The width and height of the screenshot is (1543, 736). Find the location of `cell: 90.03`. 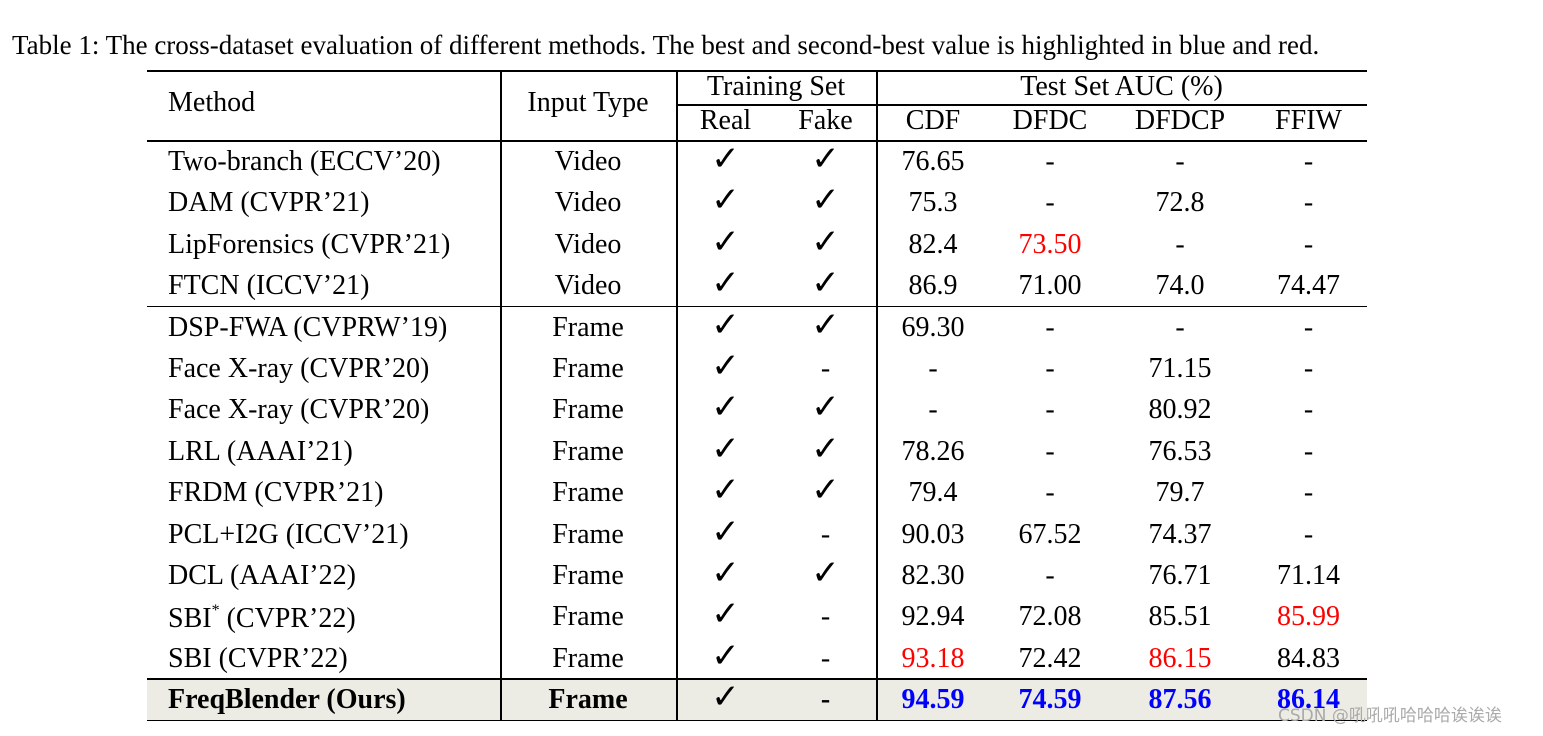

cell: 90.03 is located at coordinates (933, 534).